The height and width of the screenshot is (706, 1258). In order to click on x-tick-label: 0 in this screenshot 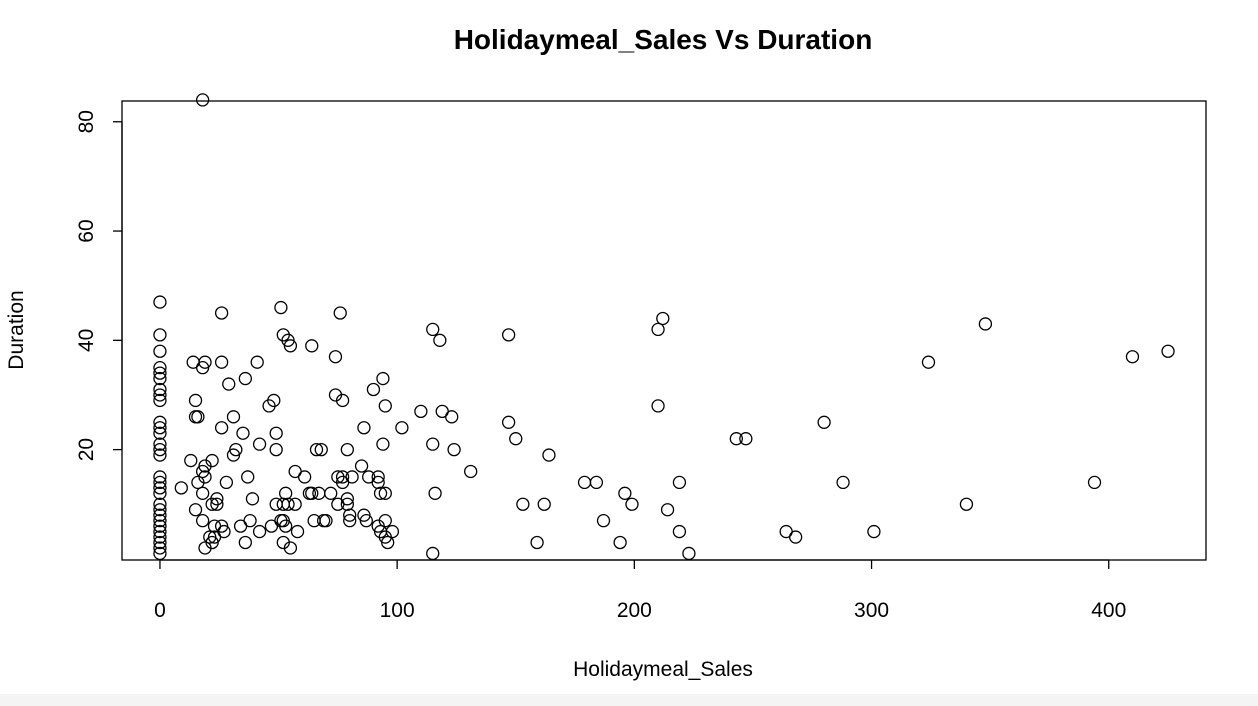, I will do `click(160, 610)`.